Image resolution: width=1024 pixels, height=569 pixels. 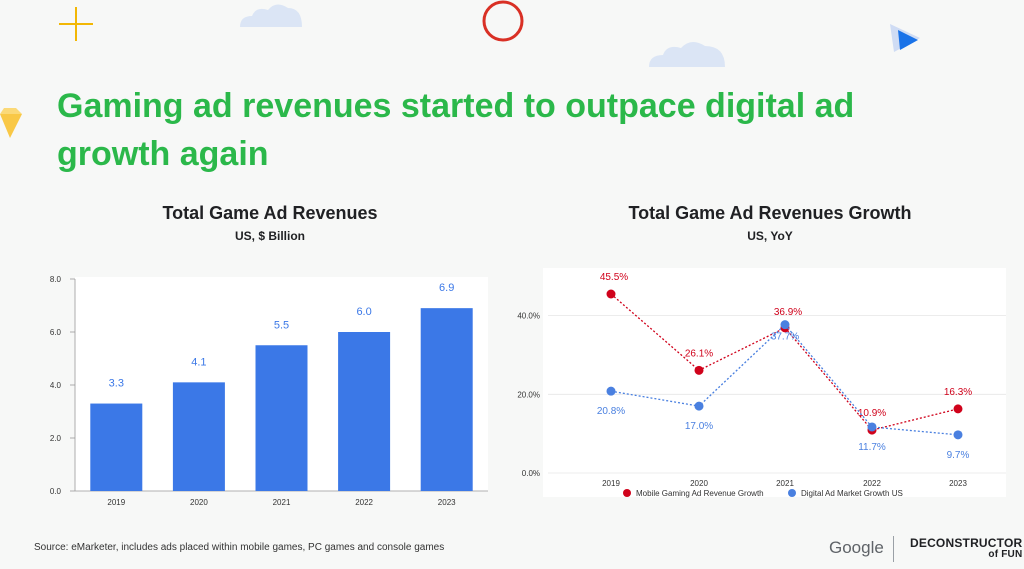 What do you see at coordinates (852, 493) in the screenshot?
I see `legend-label: Digital Ad Market Growth US` at bounding box center [852, 493].